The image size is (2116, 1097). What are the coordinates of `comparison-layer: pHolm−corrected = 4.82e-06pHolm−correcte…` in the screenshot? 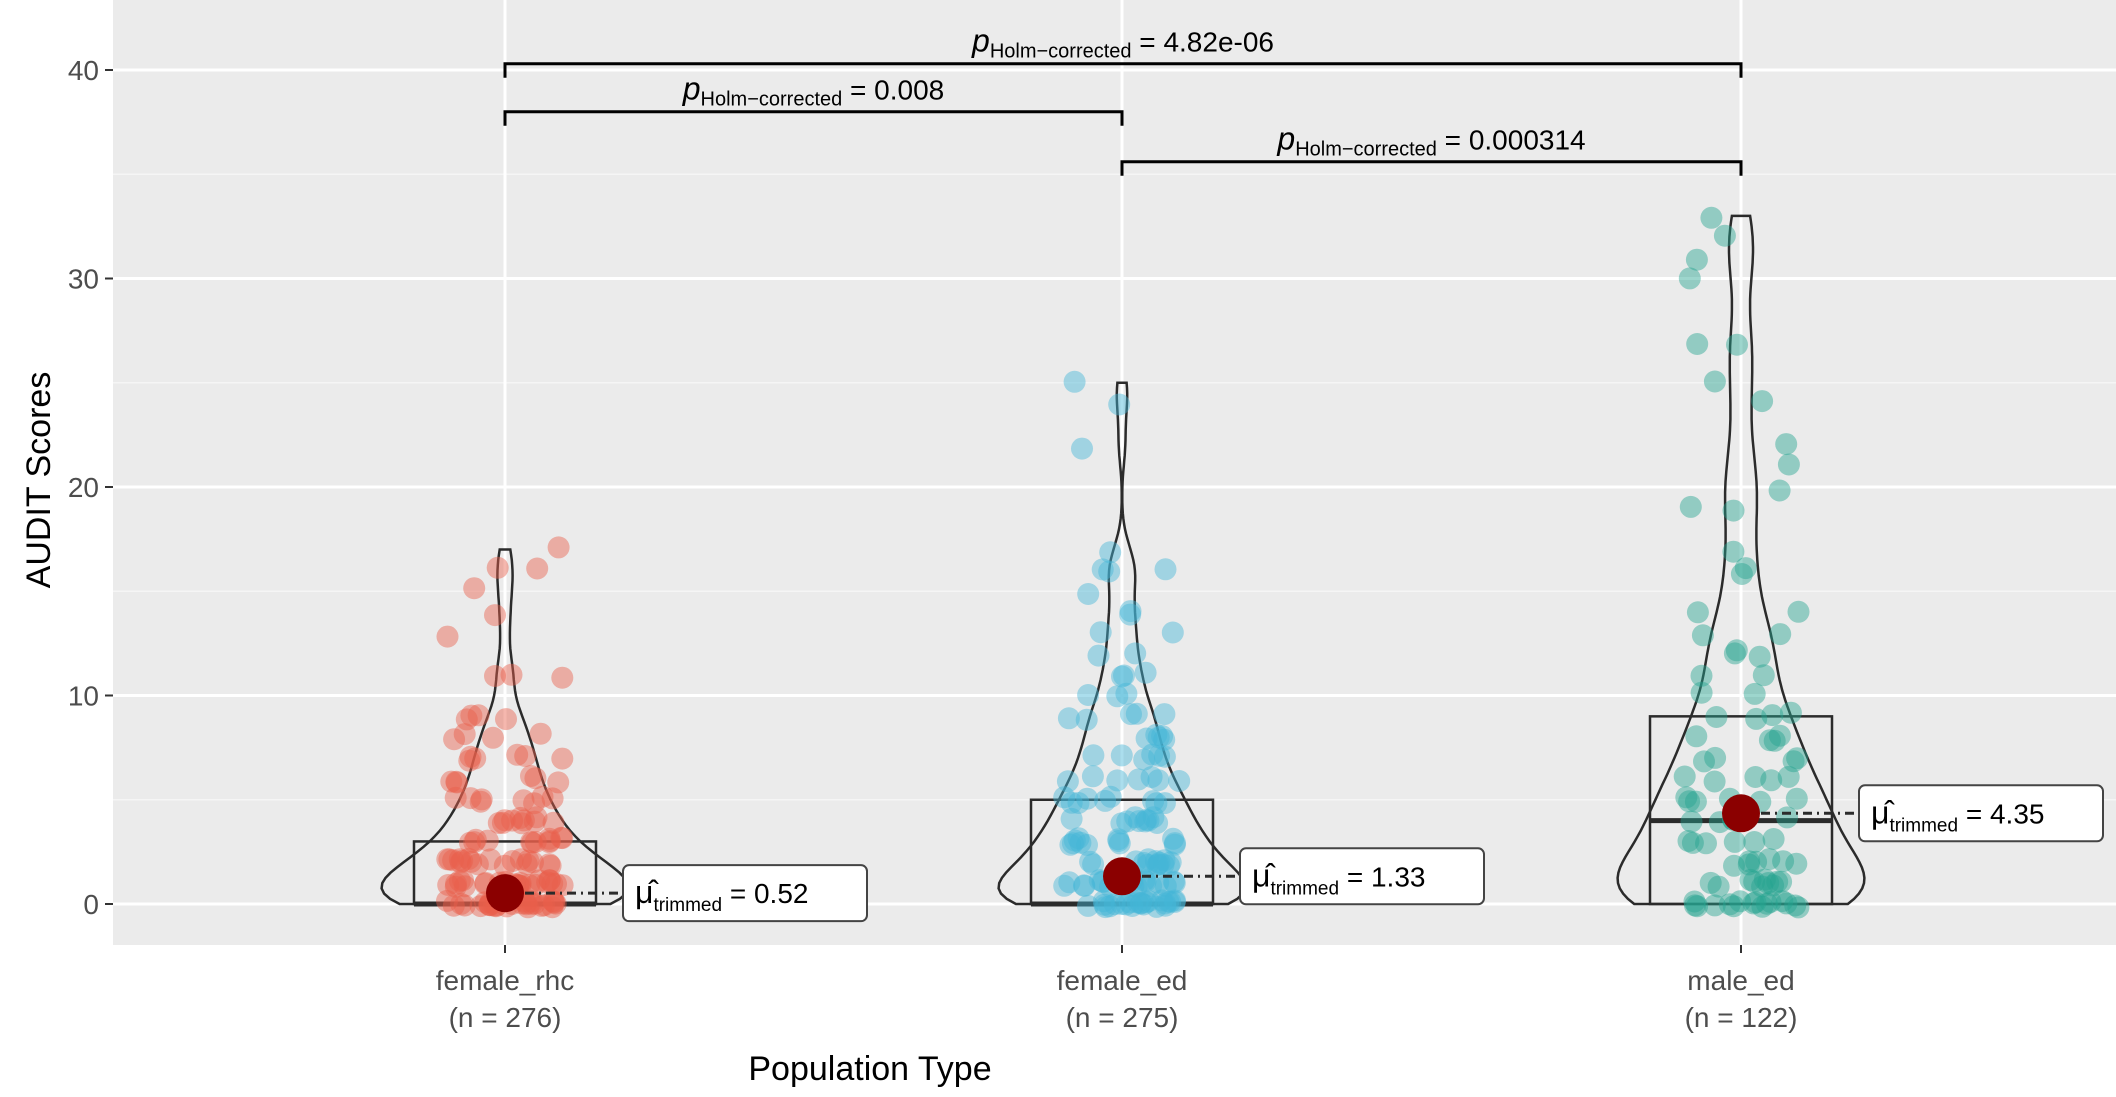 It's located at (1123, 99).